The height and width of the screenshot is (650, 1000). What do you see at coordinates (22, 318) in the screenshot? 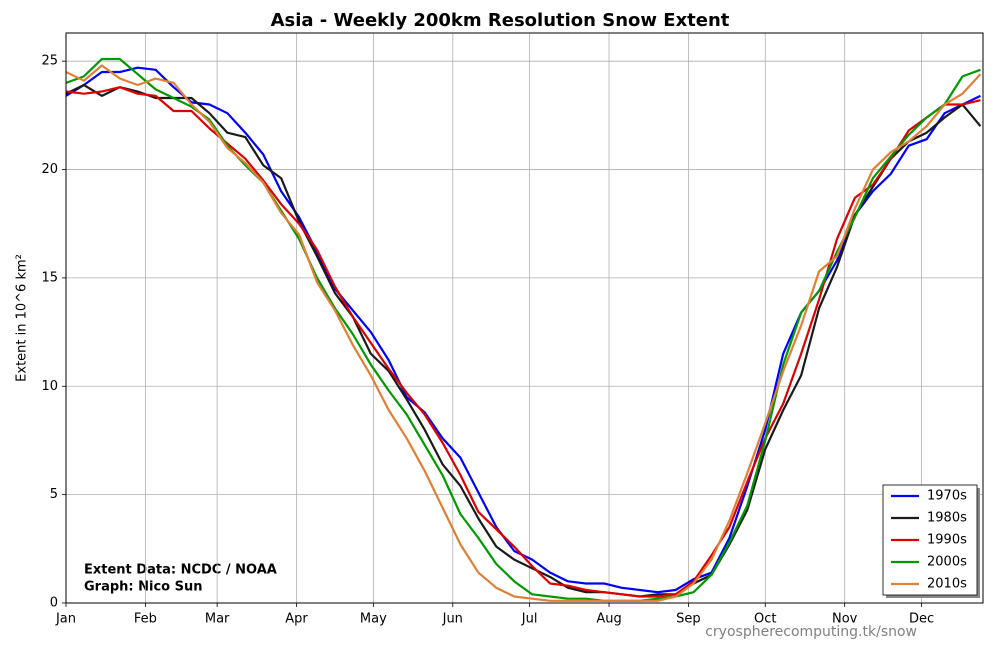
I see `y-axis-label: Extent in 10^6 km²` at bounding box center [22, 318].